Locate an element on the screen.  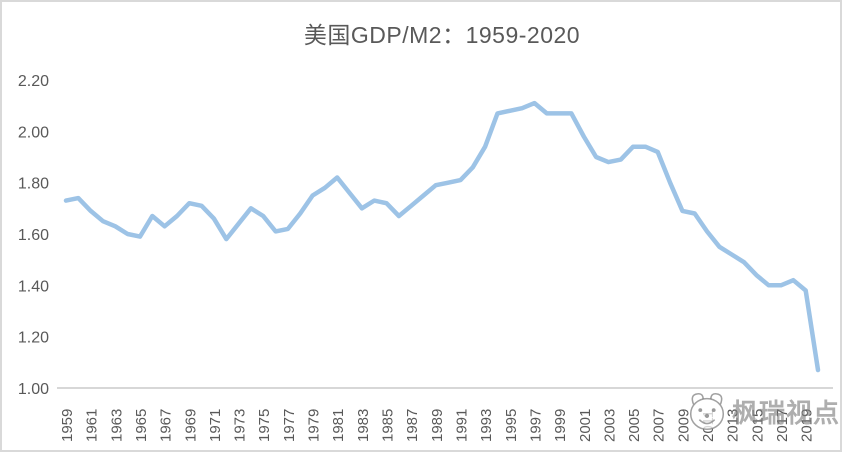
x-axis-tick-label: 1995 is located at coordinates (511, 425).